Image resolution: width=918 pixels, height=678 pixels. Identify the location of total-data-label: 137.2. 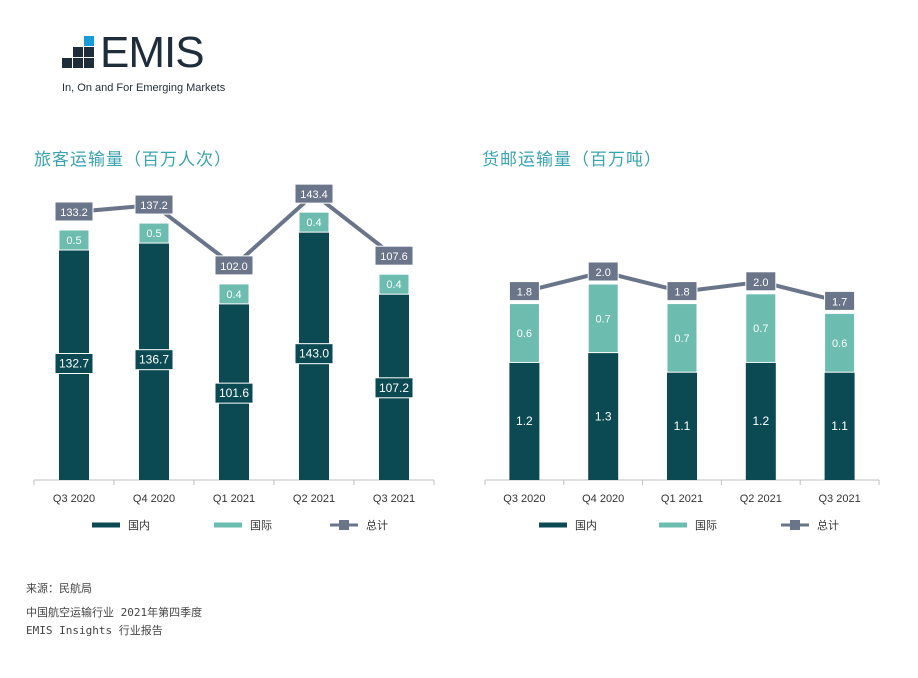
(154, 206).